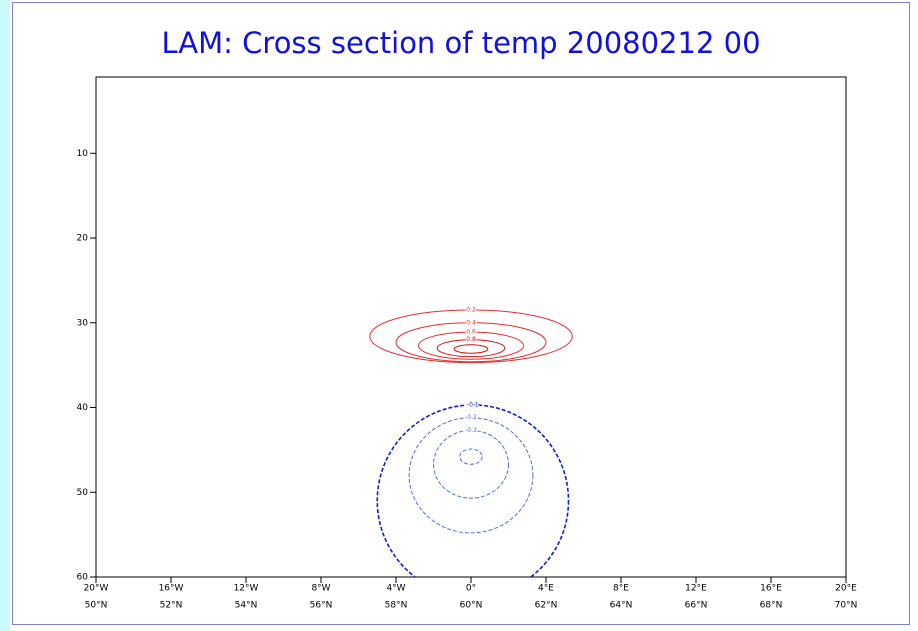 This screenshot has width=918, height=631. What do you see at coordinates (471, 606) in the screenshot?
I see `x-tick-label-lat: 60°N` at bounding box center [471, 606].